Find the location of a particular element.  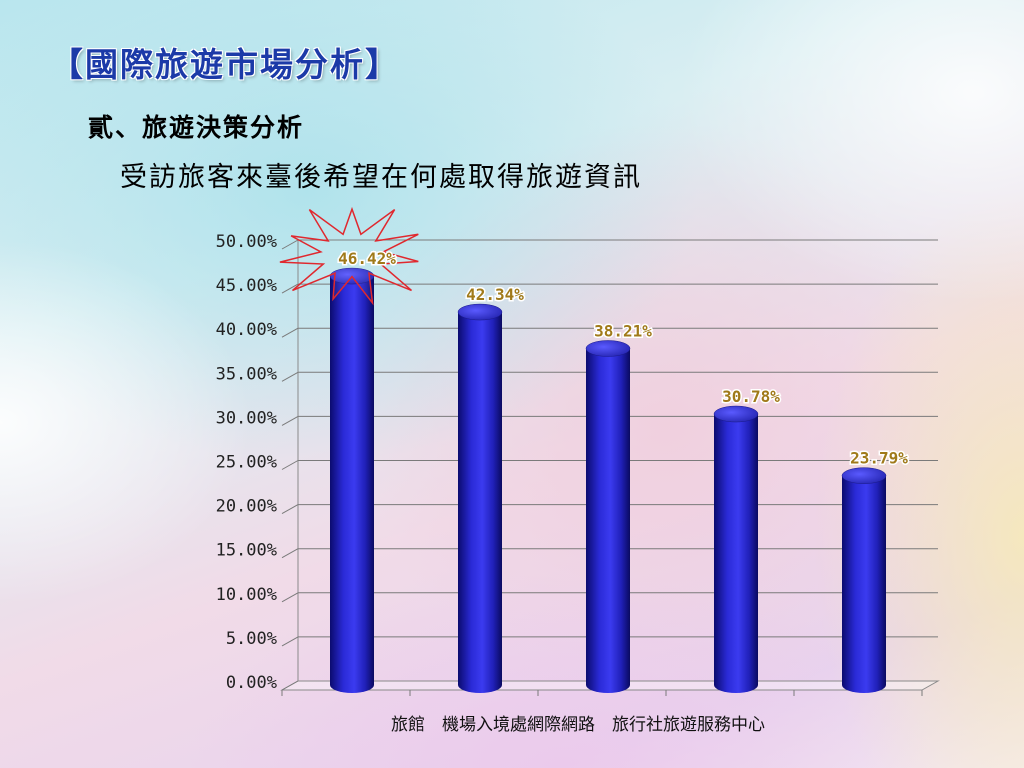

y-tick-label: 40.00% is located at coordinates (246, 330).